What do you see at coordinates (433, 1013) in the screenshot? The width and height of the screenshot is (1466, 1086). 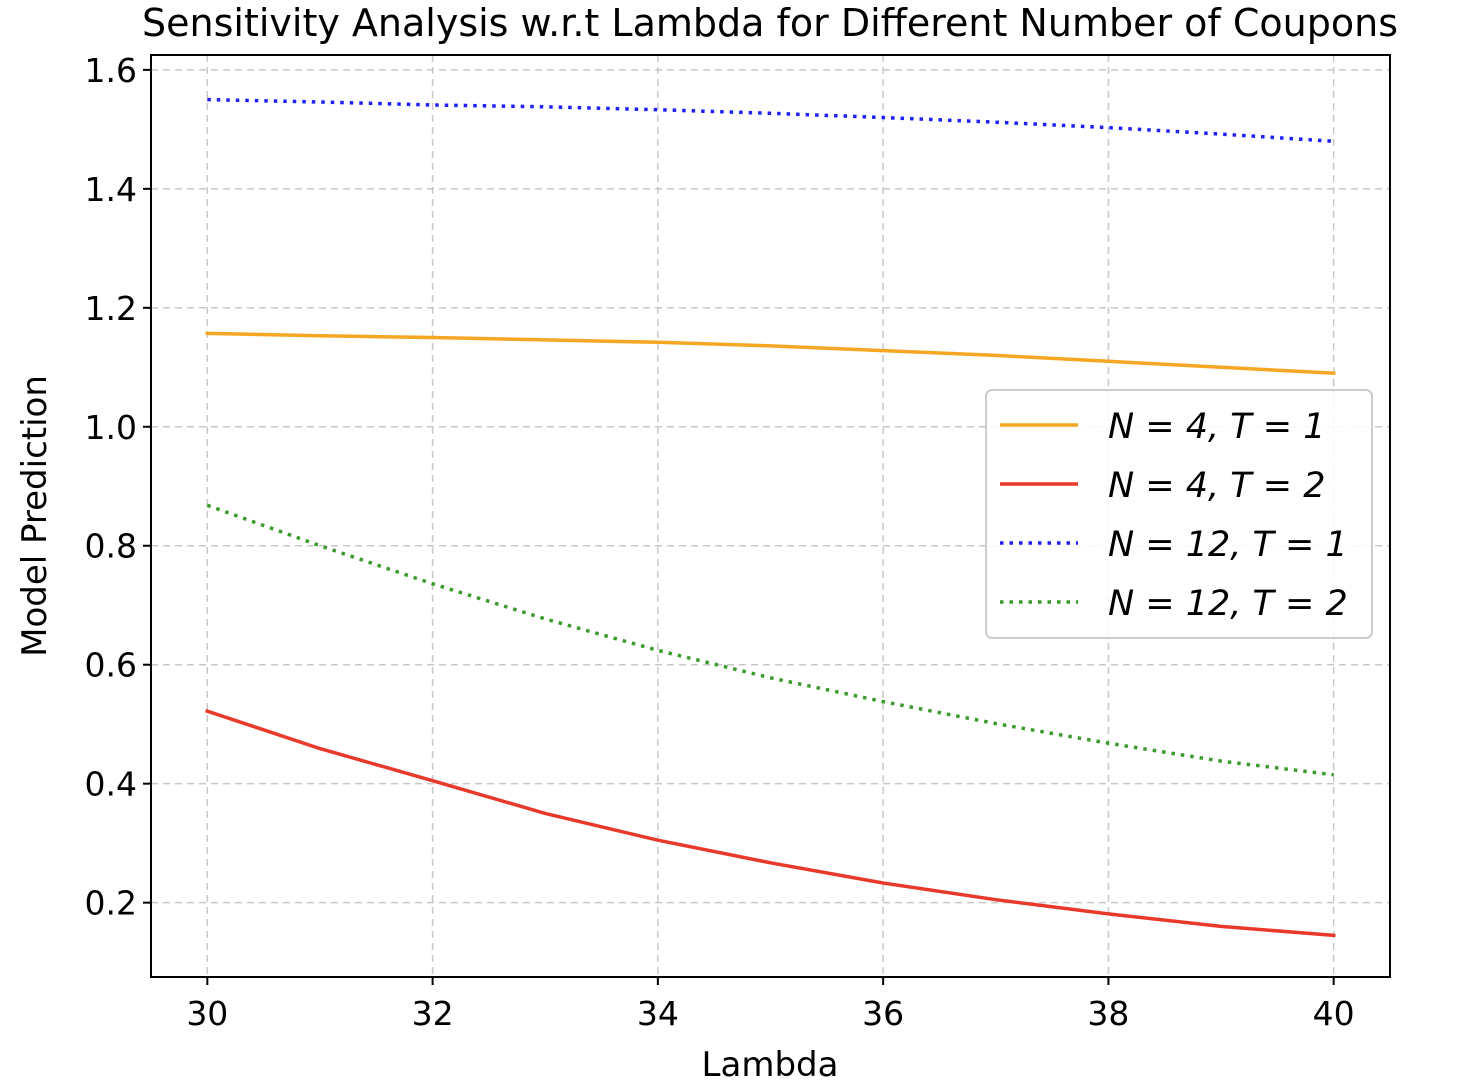 I see `x-tick-label: 32` at bounding box center [433, 1013].